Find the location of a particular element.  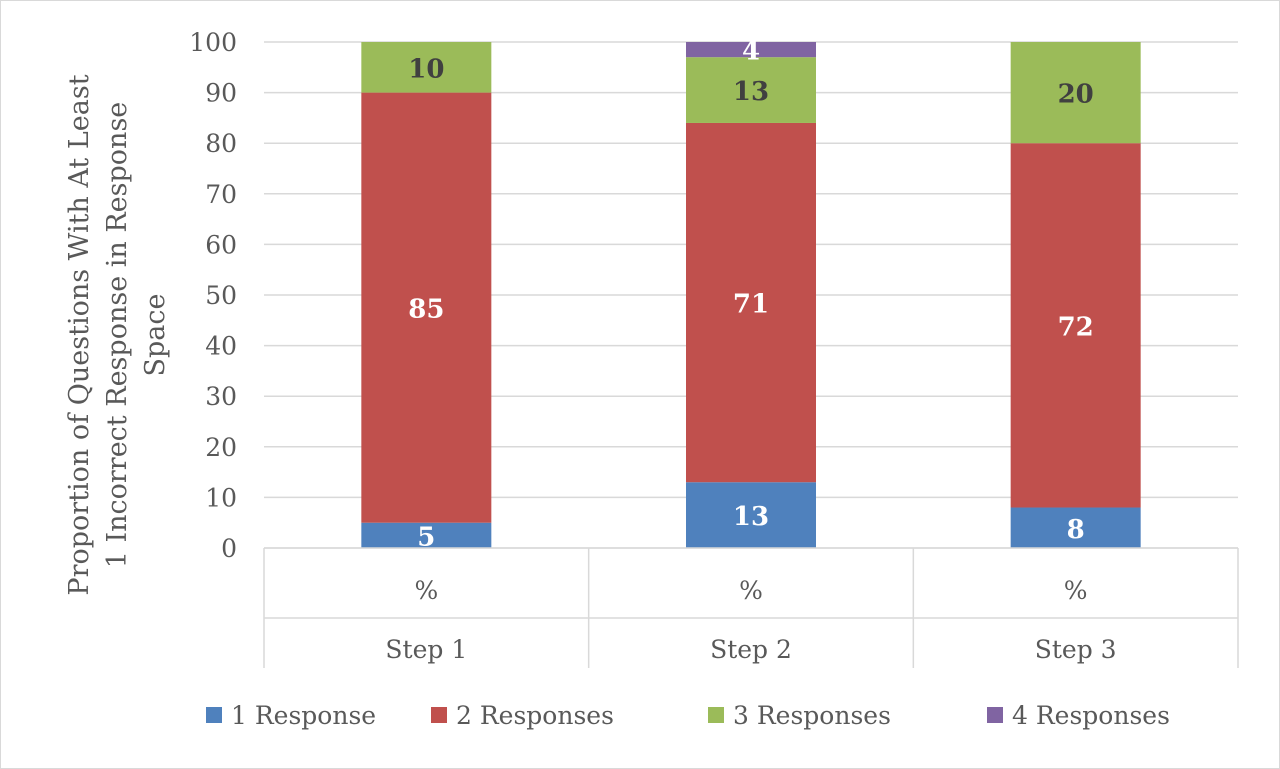

legend-label: 3 Responses is located at coordinates (812, 715).